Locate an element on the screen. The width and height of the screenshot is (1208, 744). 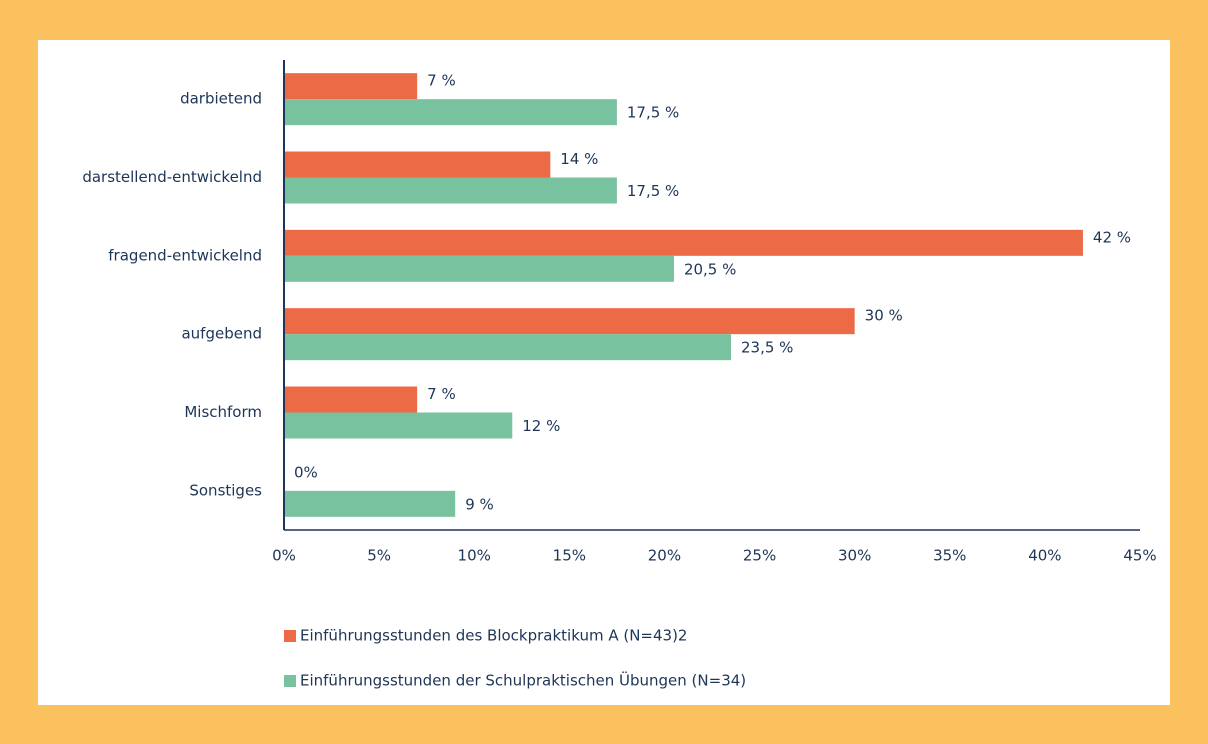
y-tick-label: Mischform is located at coordinates (223, 412).